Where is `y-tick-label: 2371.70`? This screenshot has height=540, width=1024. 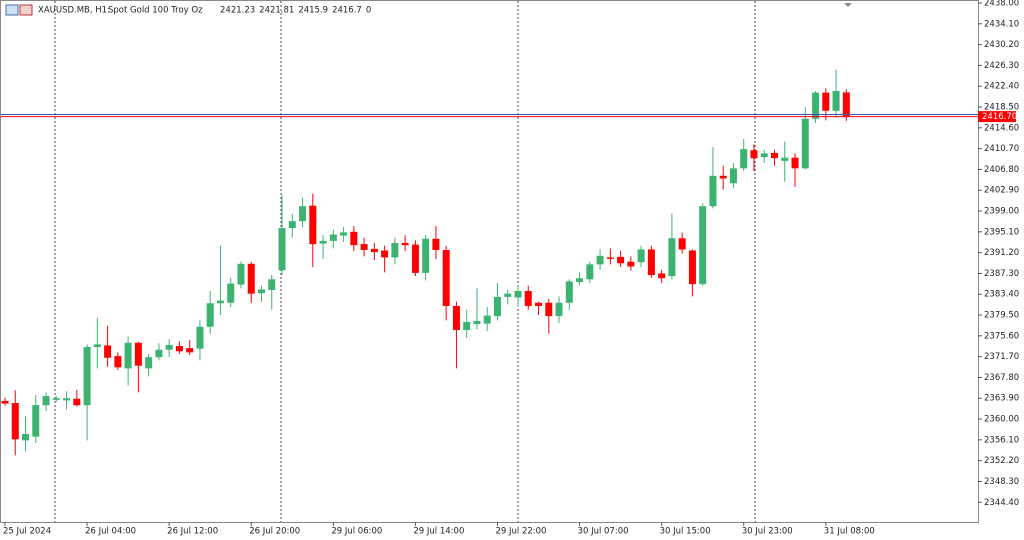
y-tick-label: 2371.70 is located at coordinates (1001, 357).